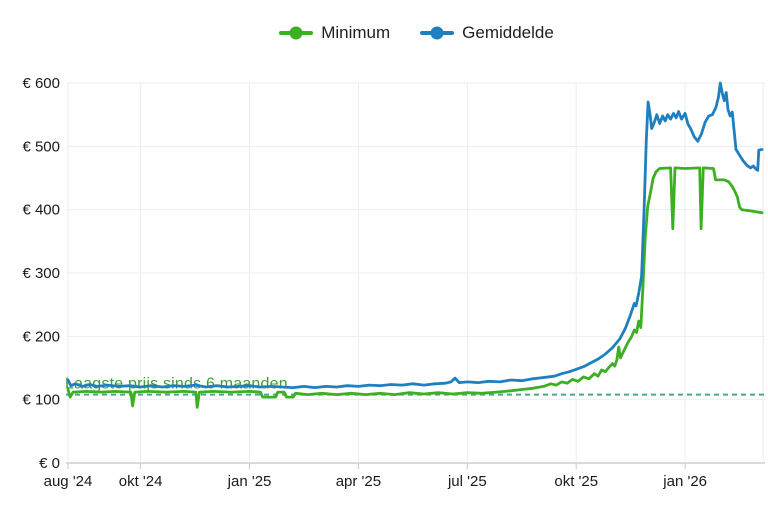 The width and height of the screenshot is (768, 505). Describe the element at coordinates (437, 33) in the screenshot. I see `gemiddelde-series-marker-icon` at that location.